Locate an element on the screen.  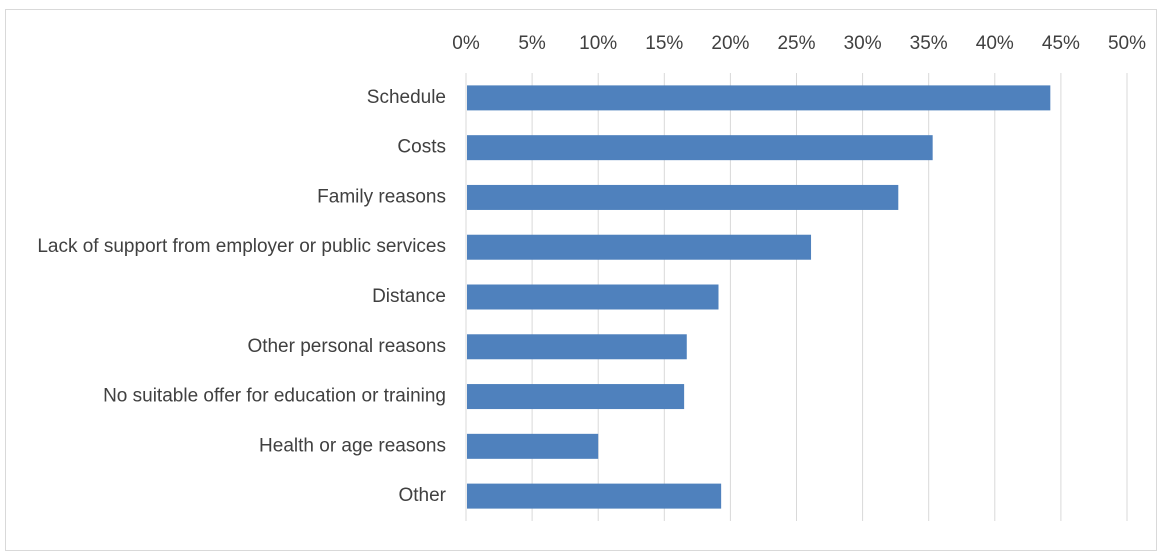
category-label: Other is located at coordinates (422, 495).